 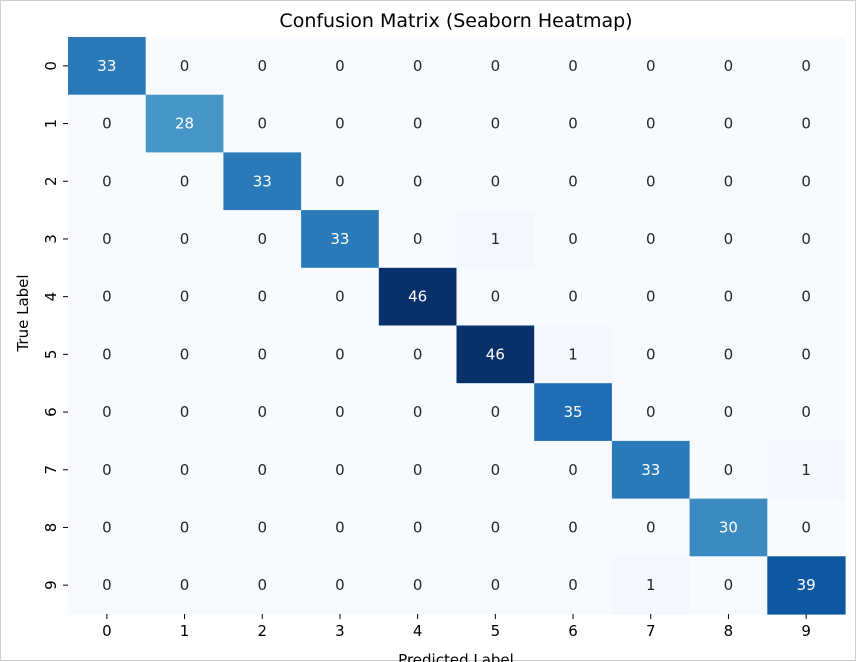 What do you see at coordinates (51, 297) in the screenshot?
I see `y-tick-label: 4` at bounding box center [51, 297].